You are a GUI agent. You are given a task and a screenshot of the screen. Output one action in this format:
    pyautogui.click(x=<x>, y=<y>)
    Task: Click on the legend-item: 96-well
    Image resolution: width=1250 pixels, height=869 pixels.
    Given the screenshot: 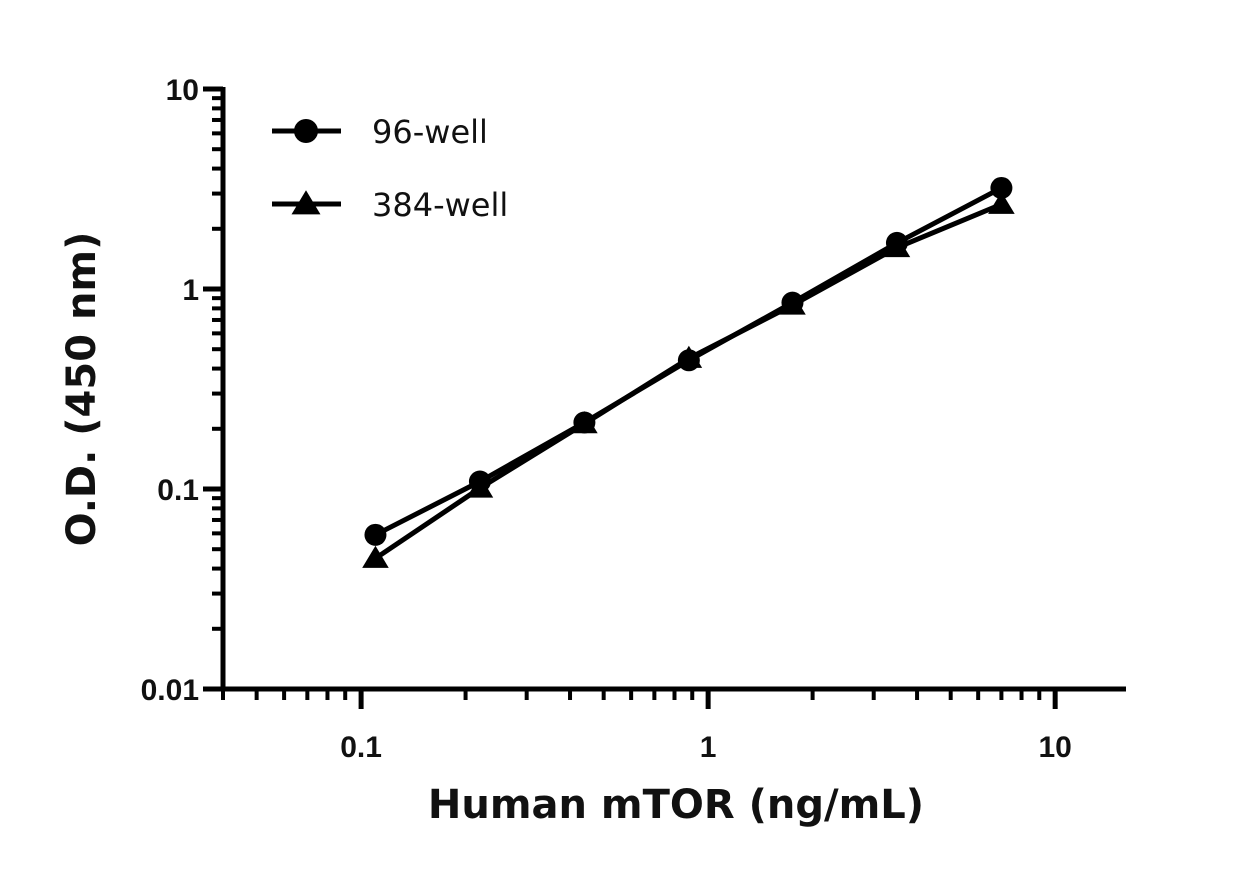 What is the action you would take?
    pyautogui.click(x=380, y=132)
    